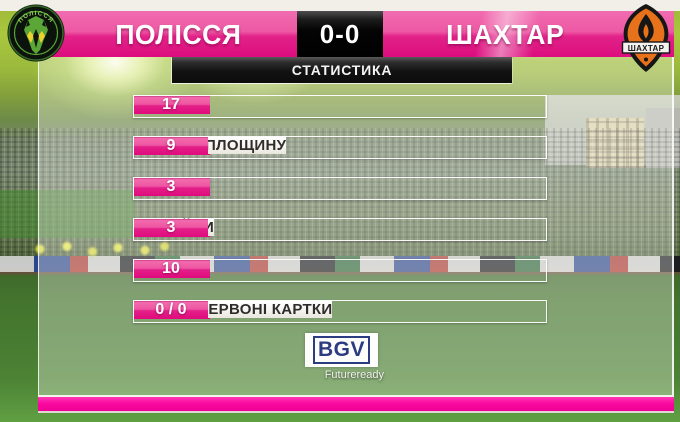 The width and height of the screenshot is (680, 422). I want to click on statistics-title: СТАТИСТИКА, so click(342, 70).